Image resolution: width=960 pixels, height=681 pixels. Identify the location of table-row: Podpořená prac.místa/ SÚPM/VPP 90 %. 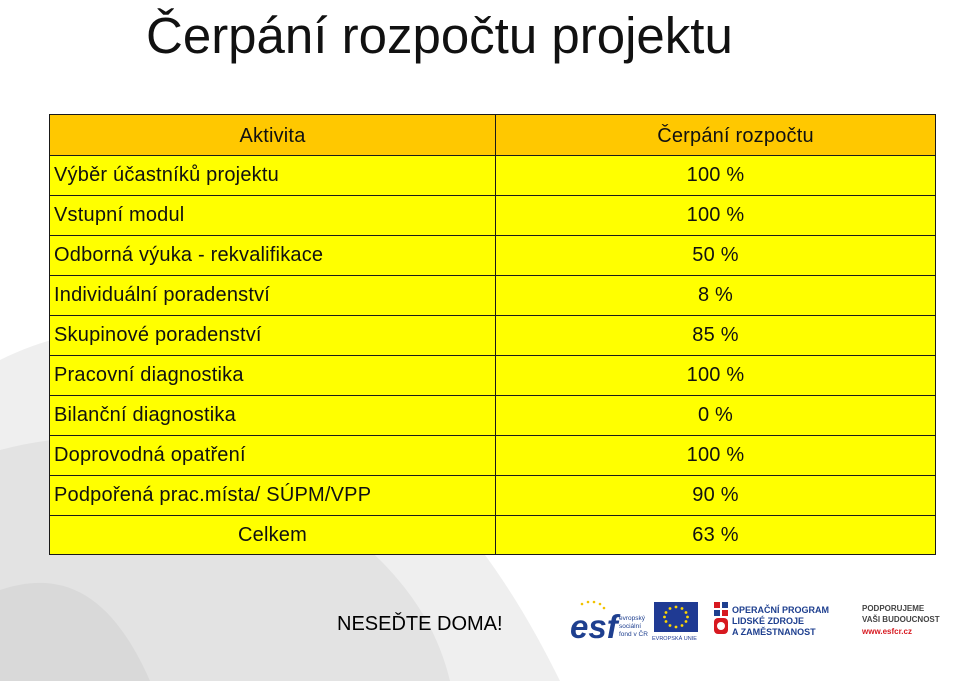
(492, 495).